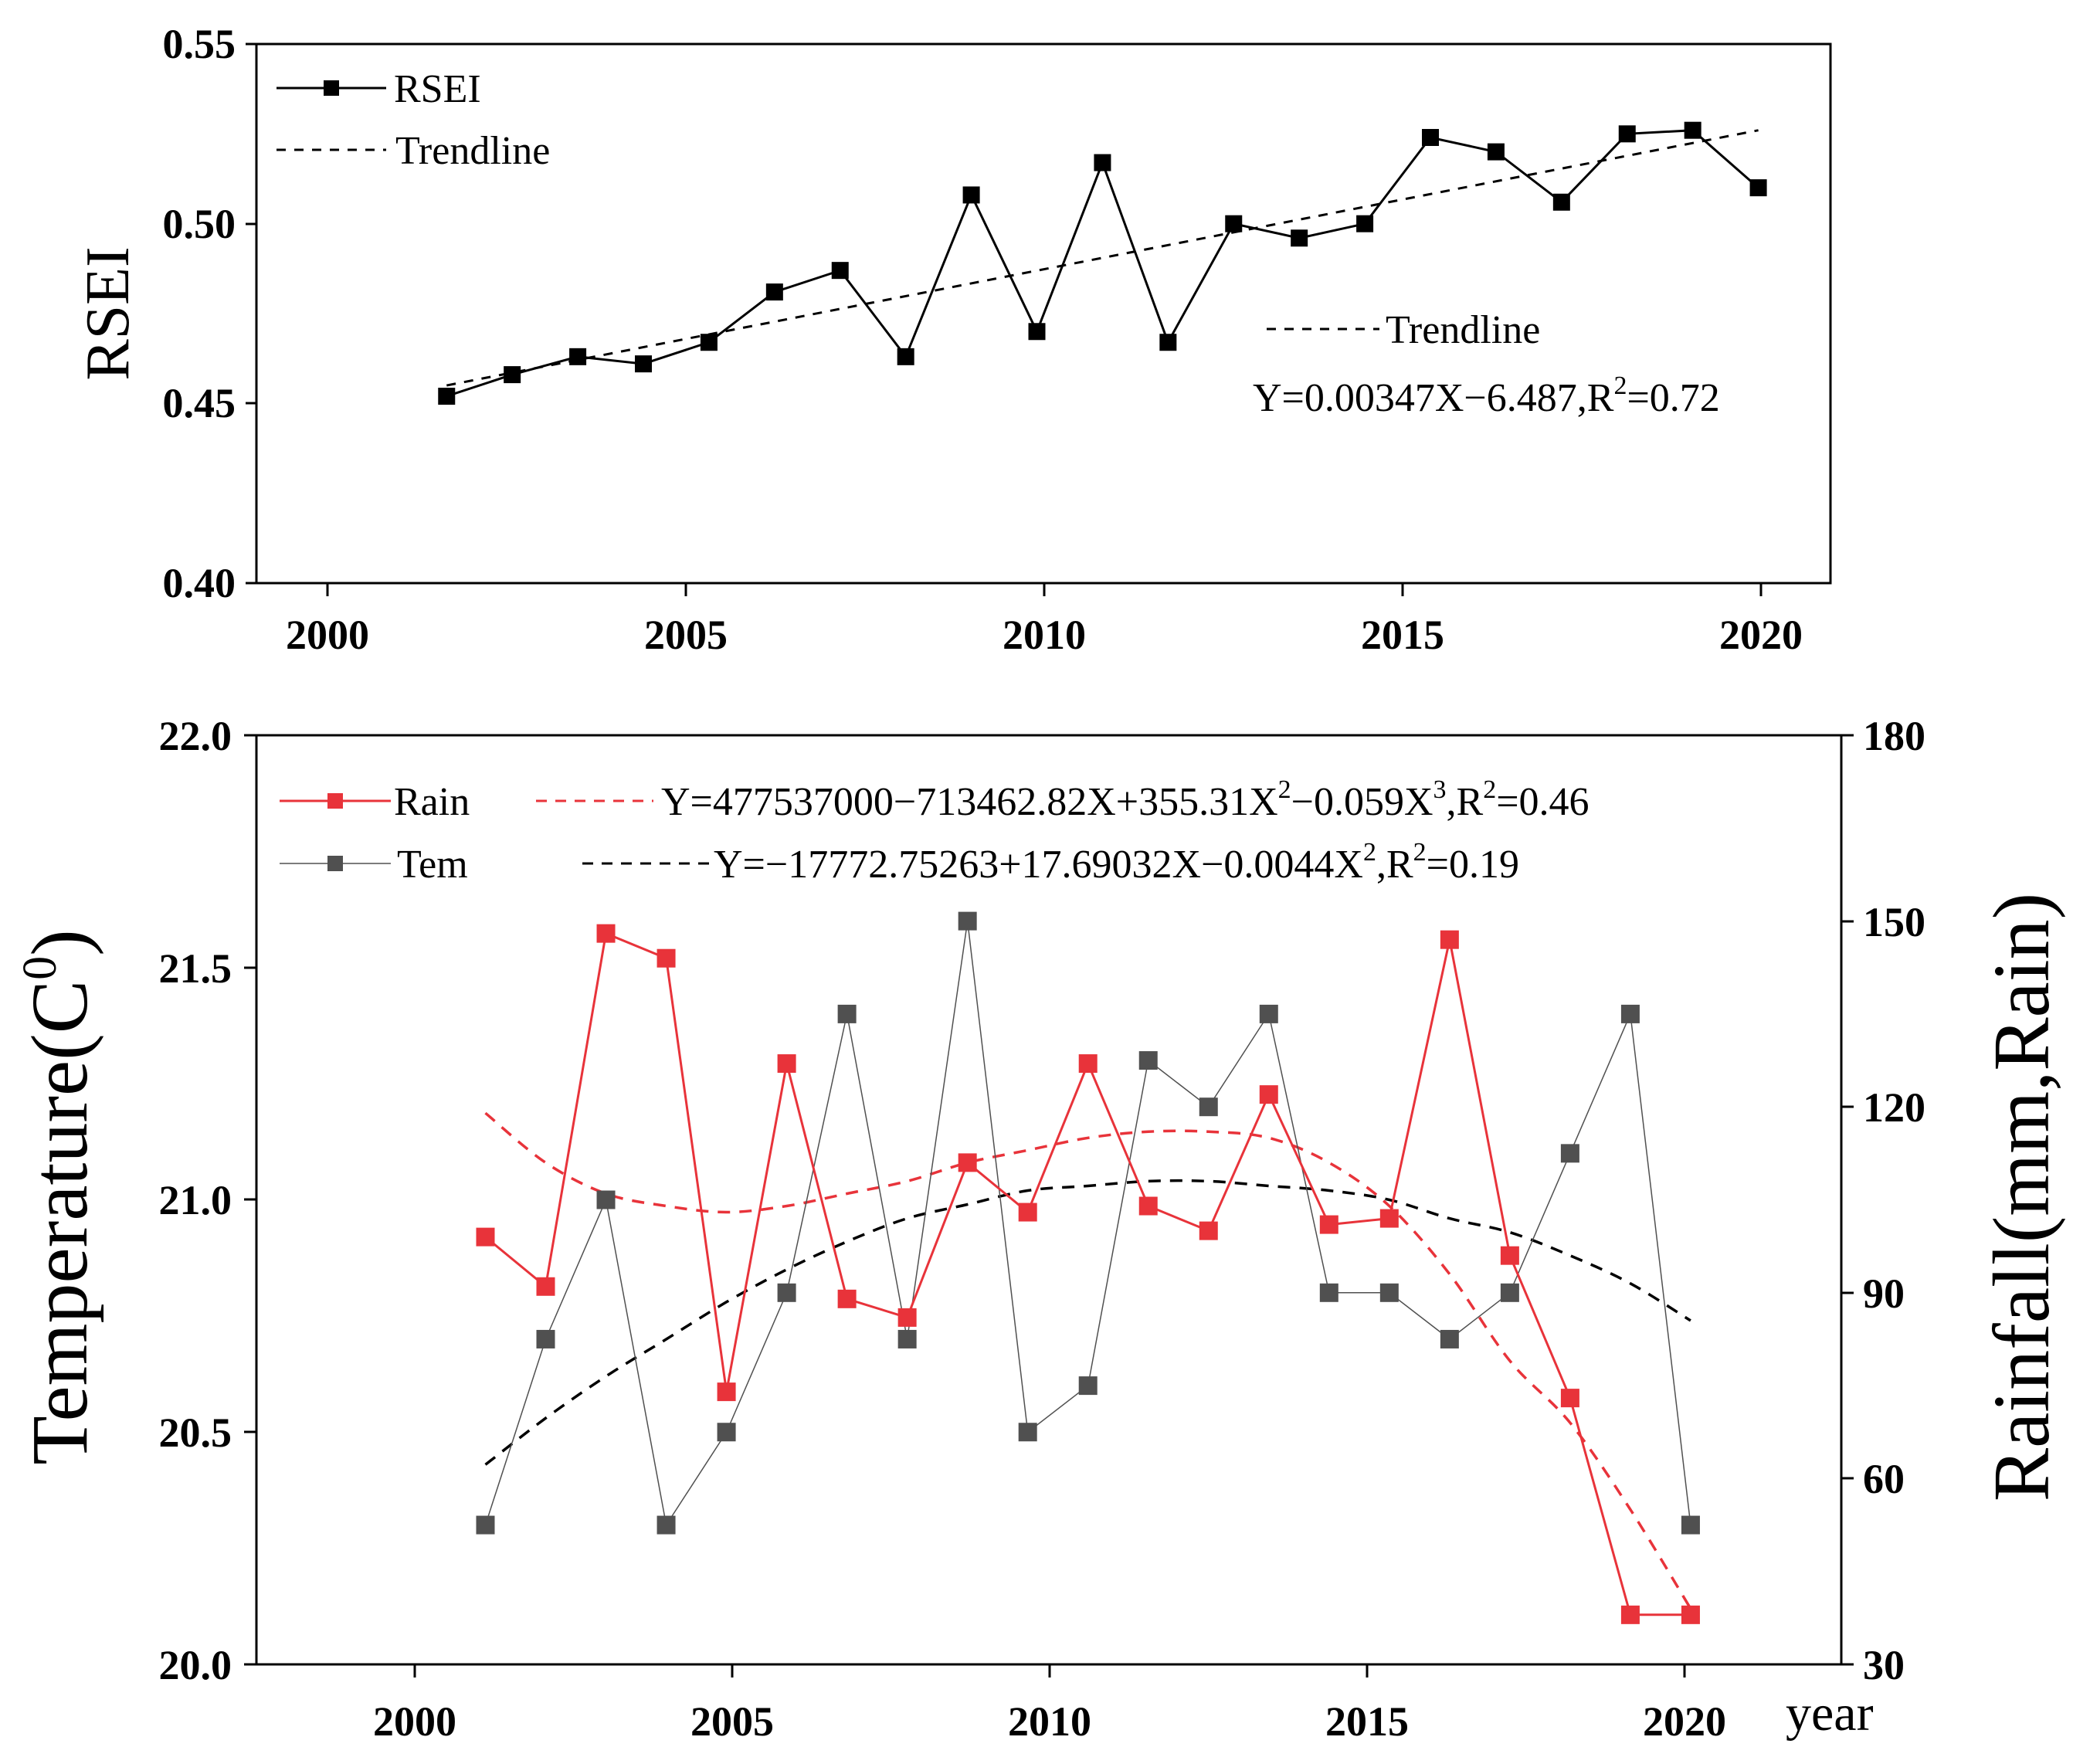  What do you see at coordinates (432, 865) in the screenshot?
I see `legend-tem-label: Tem` at bounding box center [432, 865].